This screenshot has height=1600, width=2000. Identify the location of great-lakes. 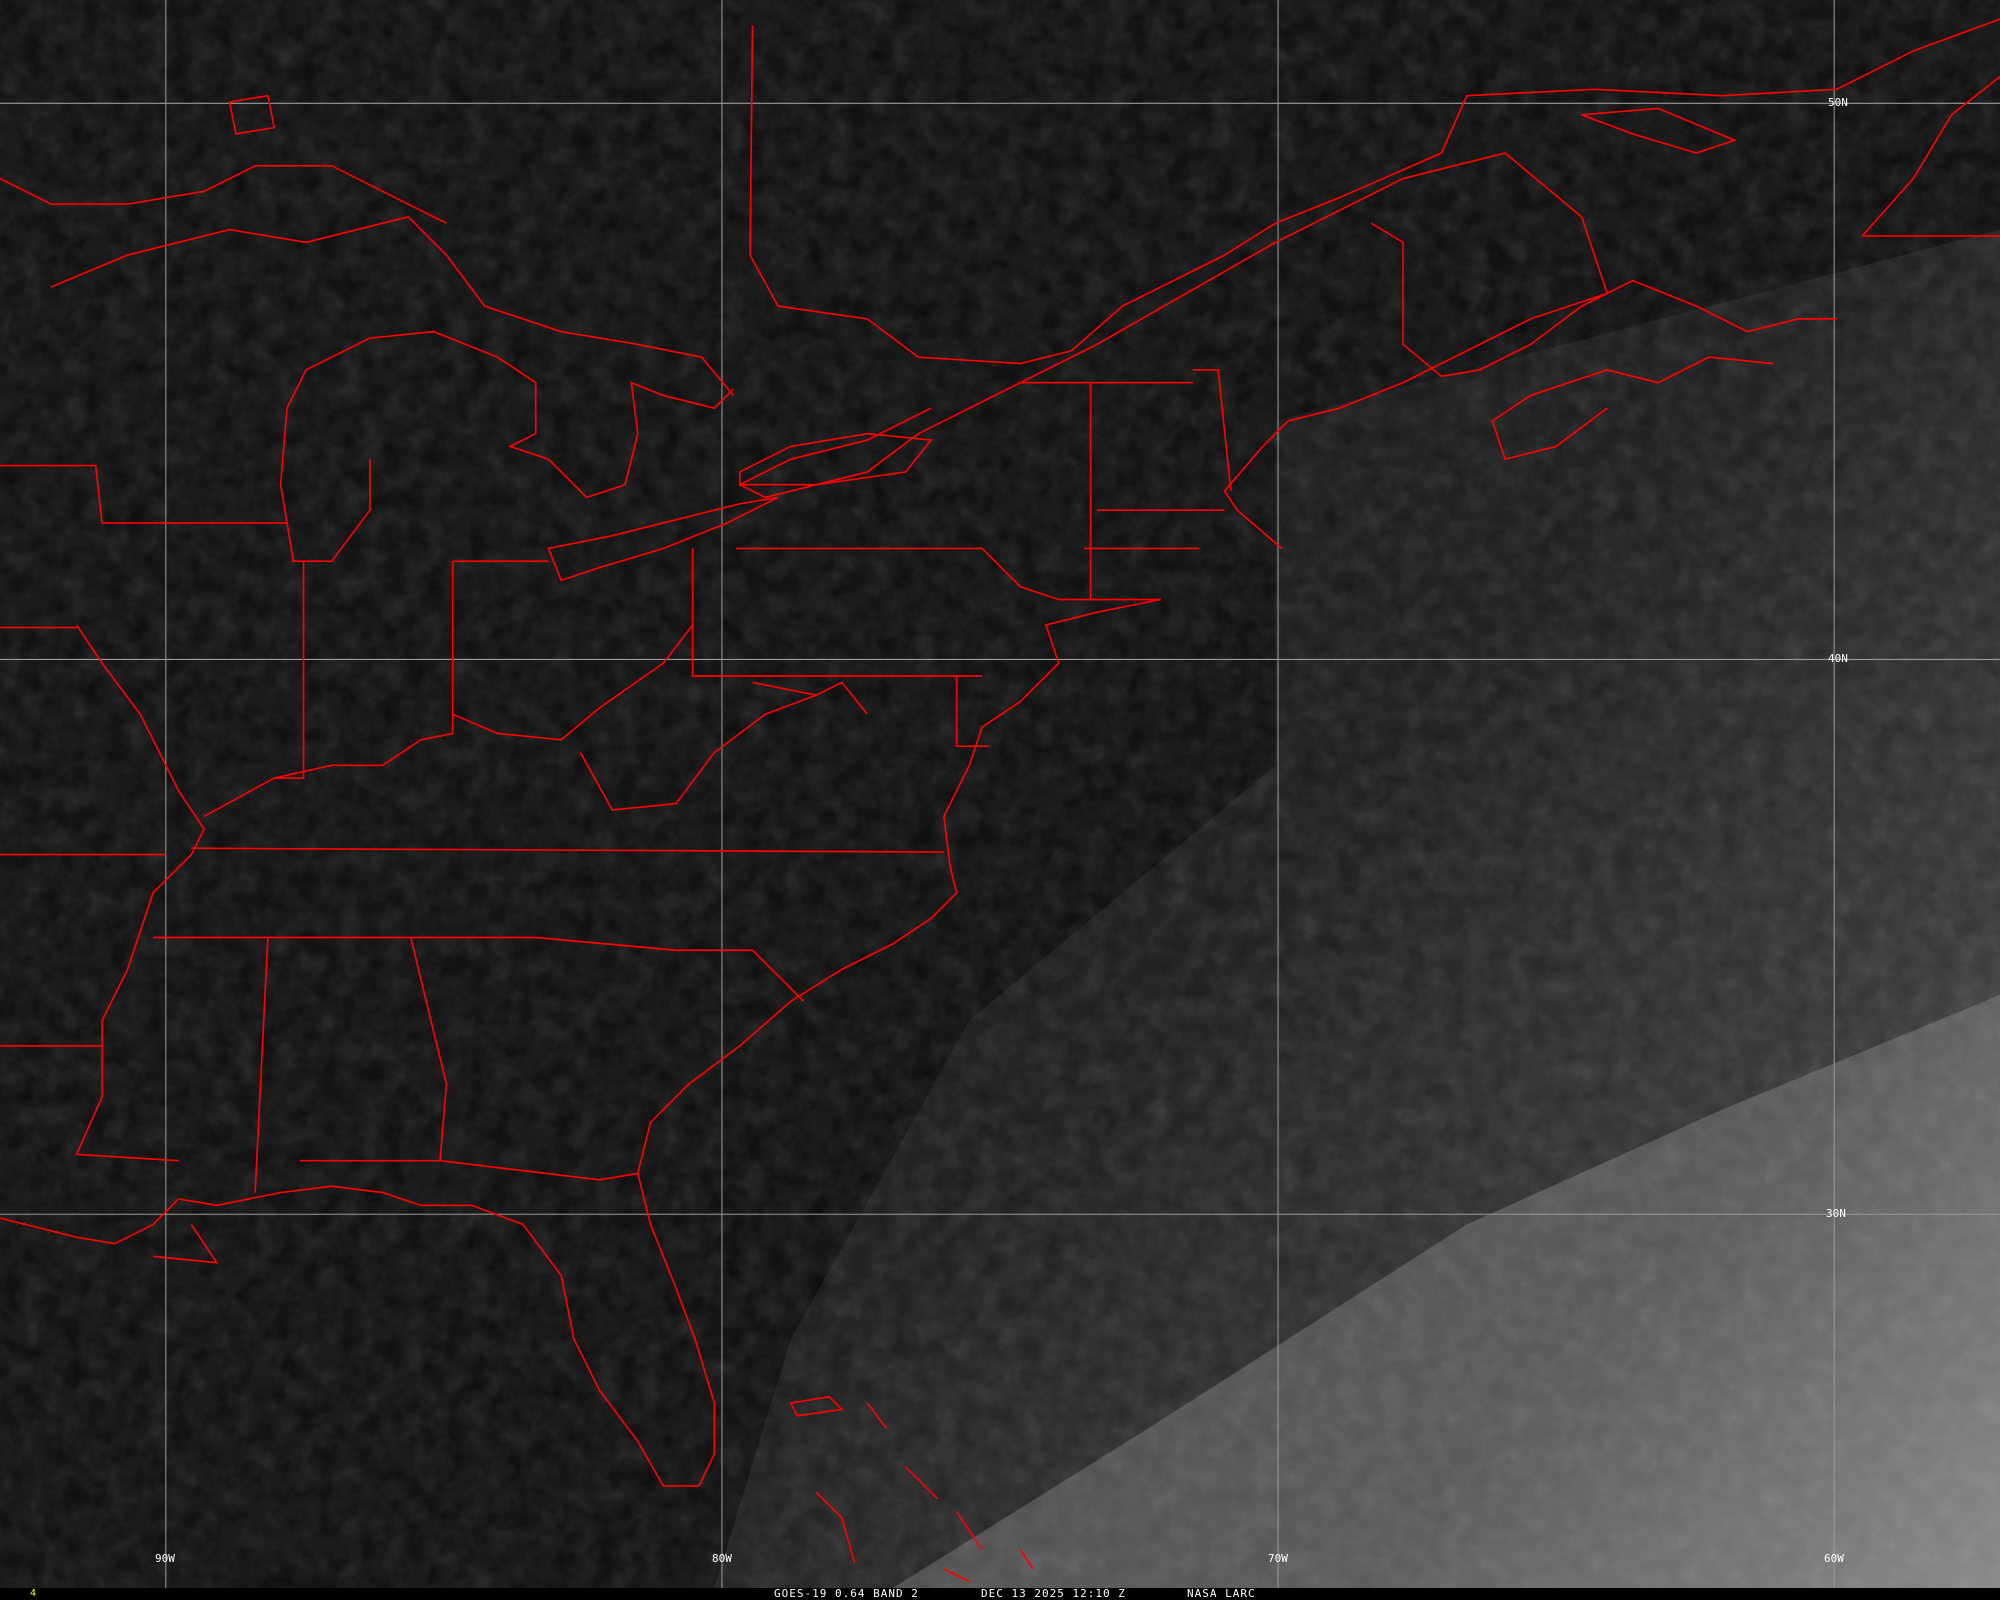
(466, 373).